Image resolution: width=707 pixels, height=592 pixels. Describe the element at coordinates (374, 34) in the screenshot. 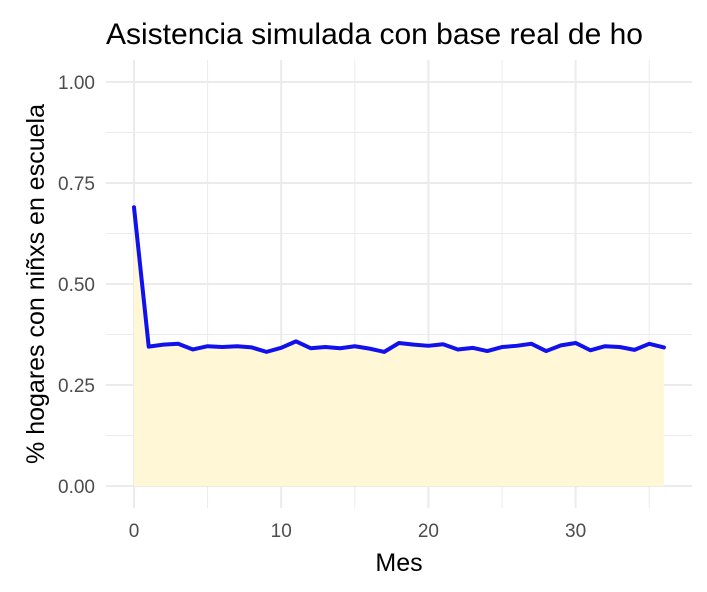

I see `chart-title: Asistencia simulada con base real de ho` at that location.